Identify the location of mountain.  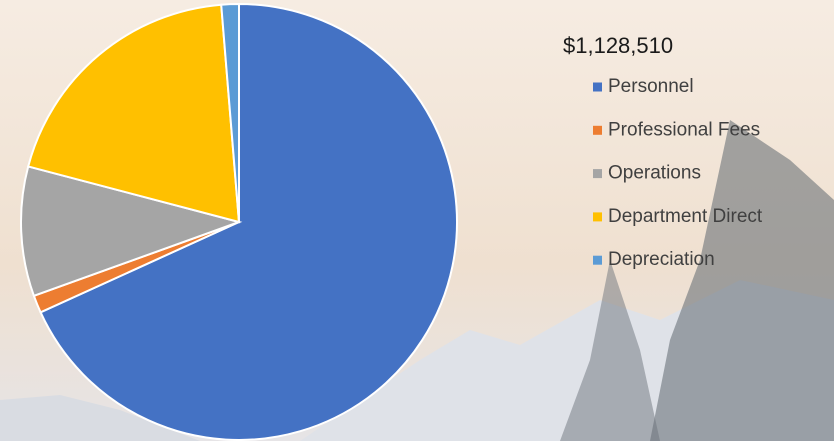
(100, 418).